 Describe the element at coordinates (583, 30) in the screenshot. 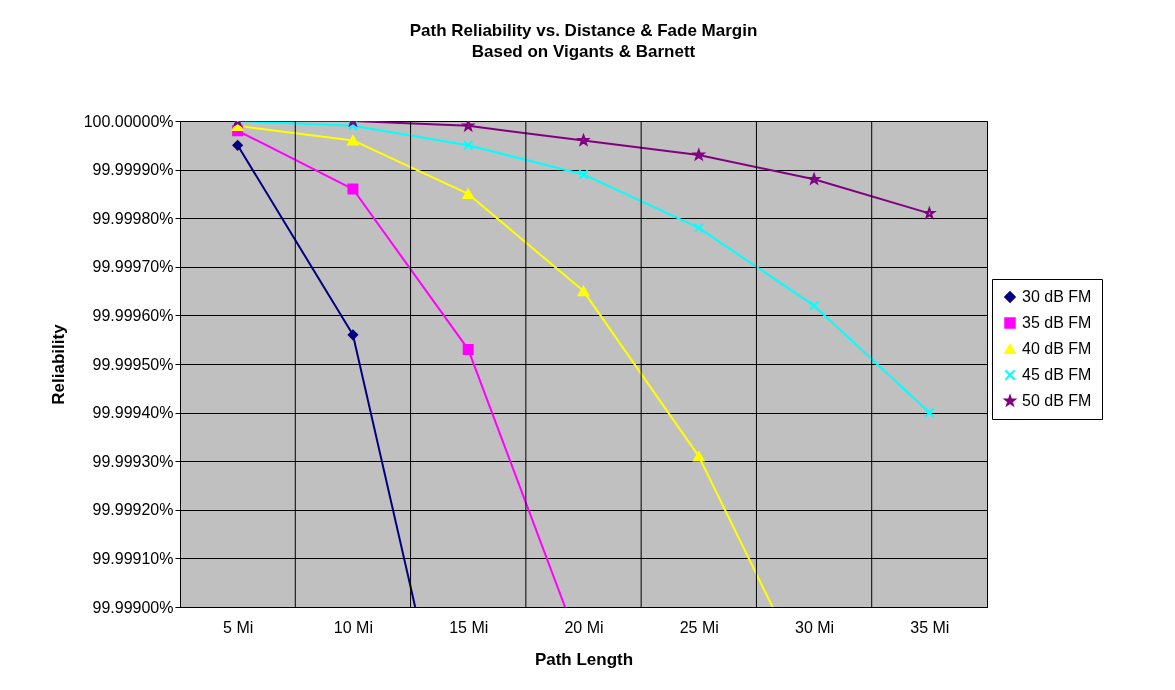

I see `chart-title: Path Reliability vs. Distance & Fade Margin` at that location.